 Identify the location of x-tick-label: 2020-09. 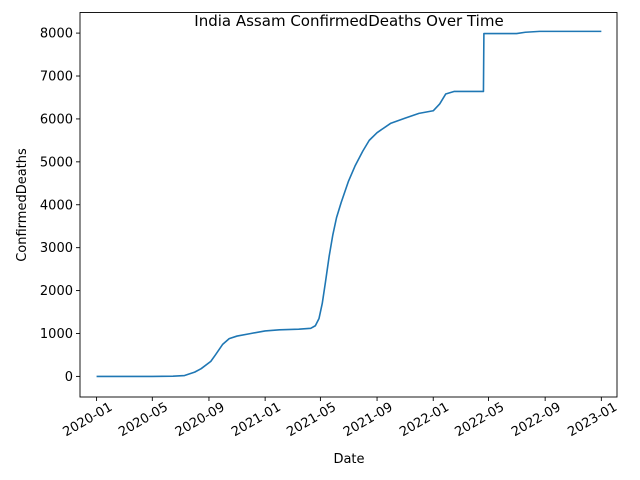
(200, 420).